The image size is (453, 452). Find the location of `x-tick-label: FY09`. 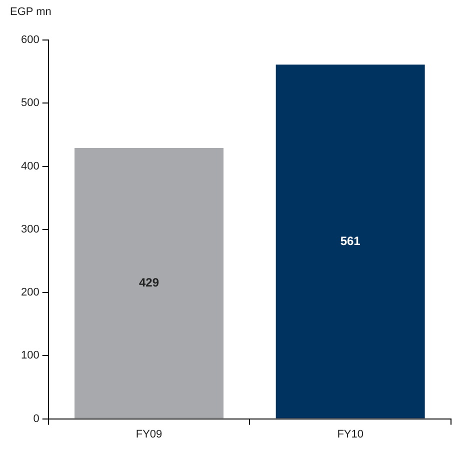

x-tick-label: FY09 is located at coordinates (149, 434).